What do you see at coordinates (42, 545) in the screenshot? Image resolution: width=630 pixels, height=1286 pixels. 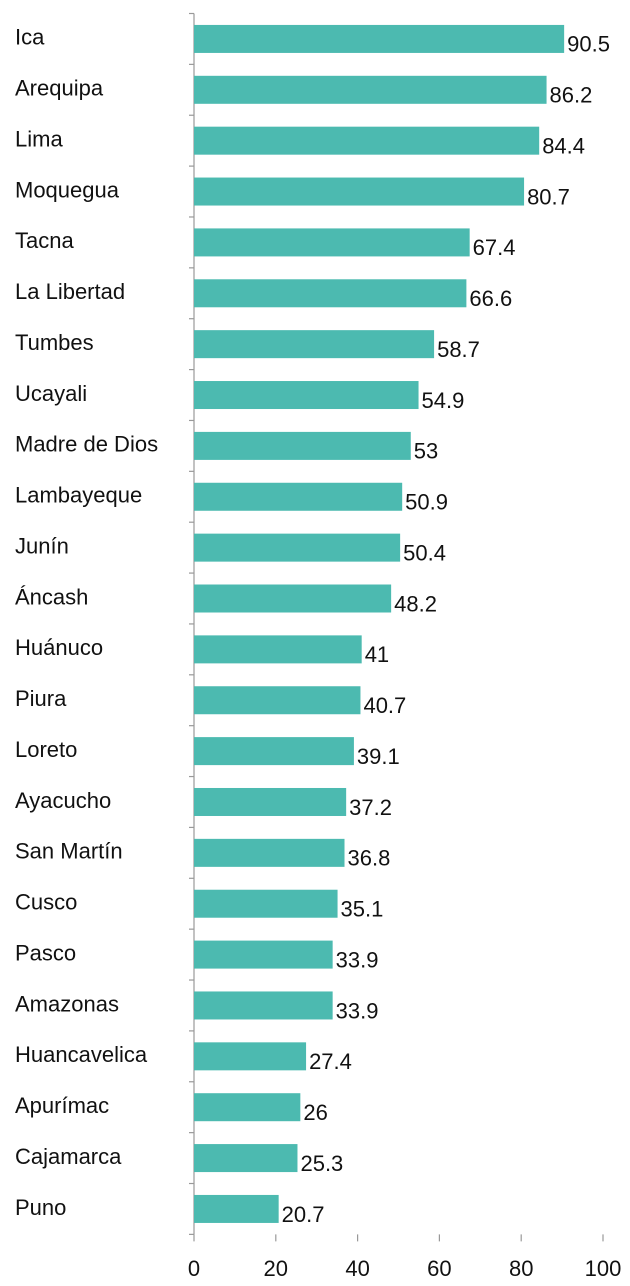 I see `y-tick-label: Junín` at bounding box center [42, 545].